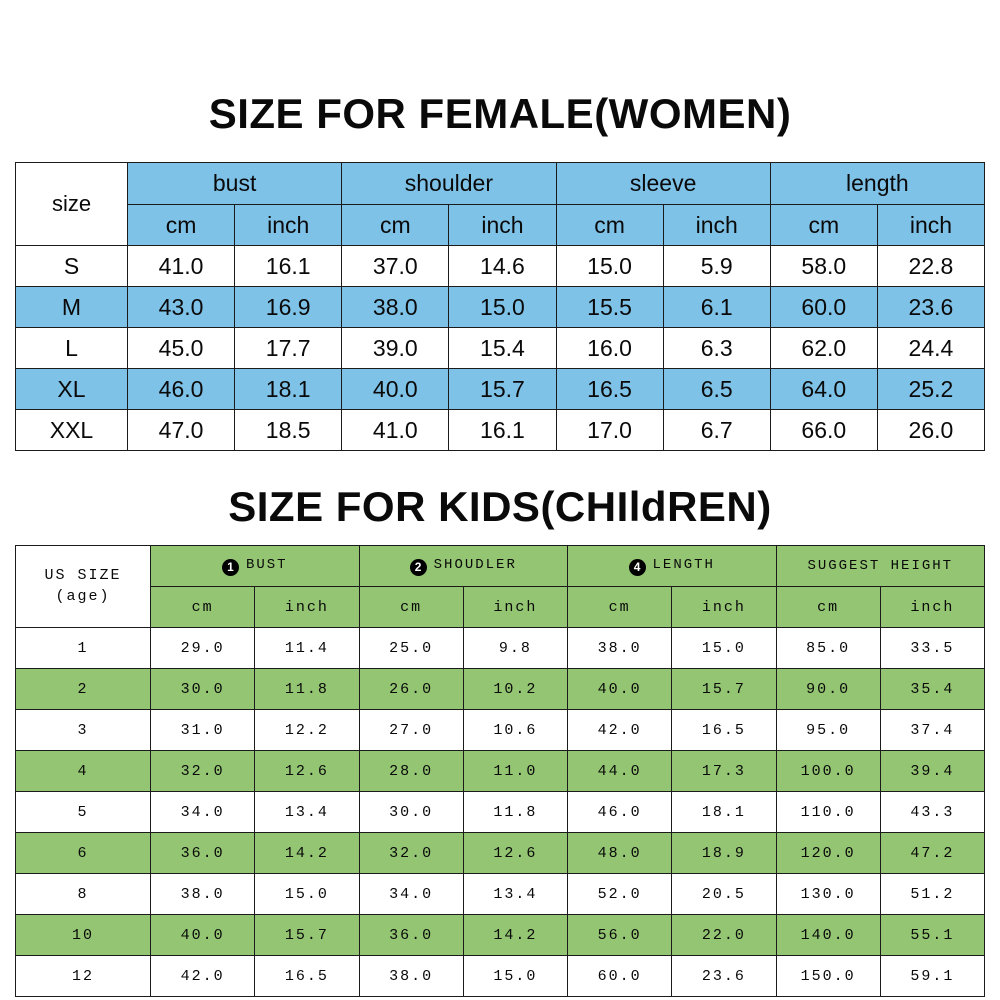  Describe the element at coordinates (932, 771) in the screenshot. I see `value-cell: 39.4` at that location.